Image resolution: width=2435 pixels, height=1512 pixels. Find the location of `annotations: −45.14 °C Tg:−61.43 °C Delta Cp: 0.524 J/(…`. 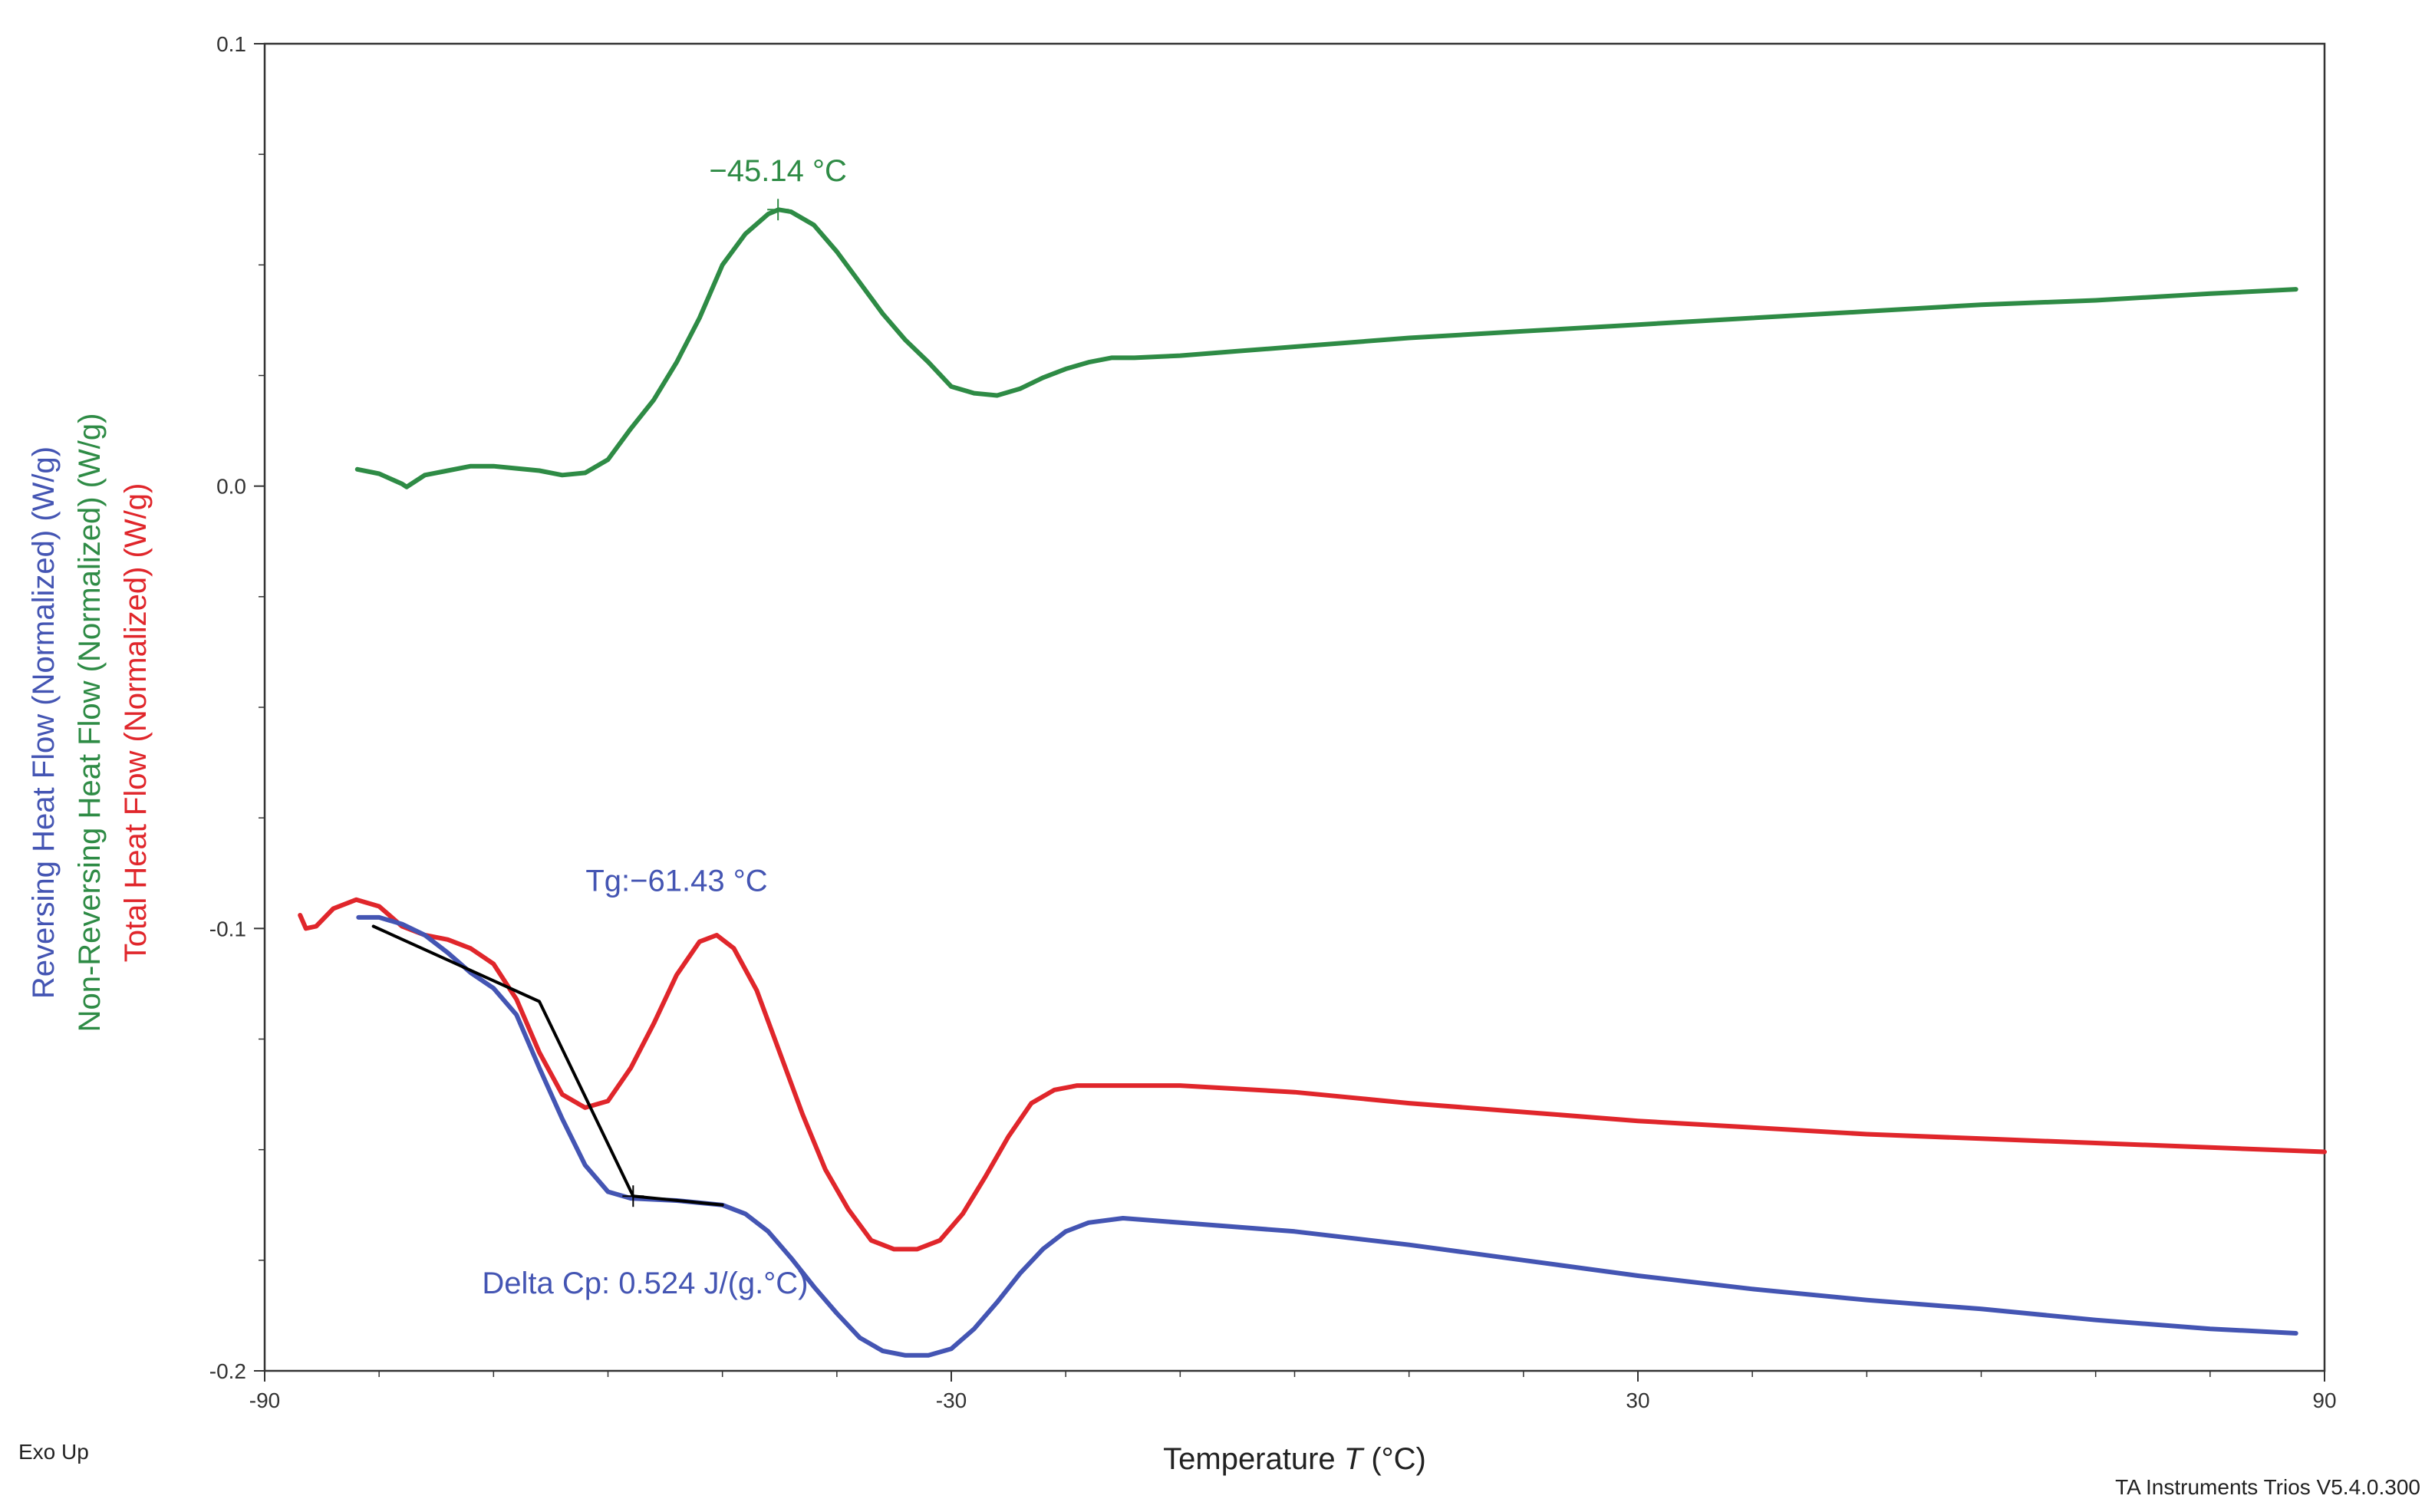

annotations: −45.14 °C Tg:−61.43 °C Delta Cp: 0.524 J/(… is located at coordinates (664, 727).